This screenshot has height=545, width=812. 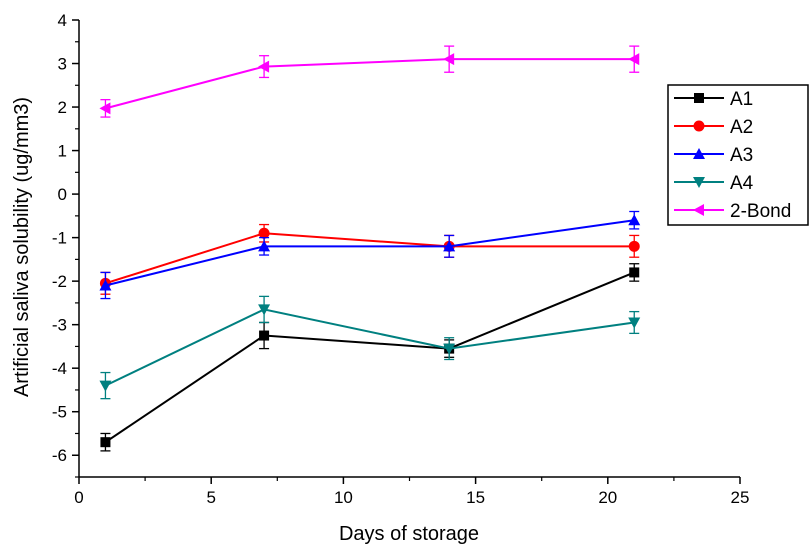 I want to click on legend-item-a1: A1, so click(x=713, y=99).